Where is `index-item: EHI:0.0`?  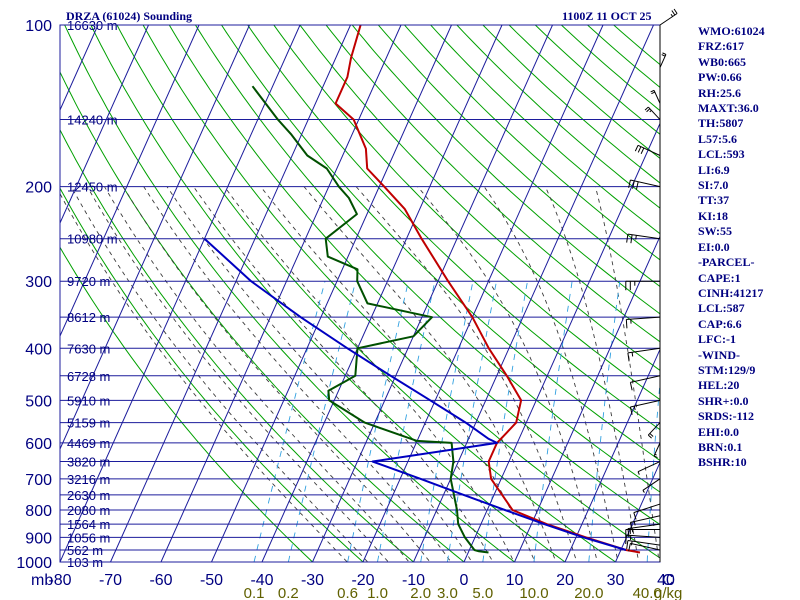
index-item: EHI:0.0 is located at coordinates (719, 431).